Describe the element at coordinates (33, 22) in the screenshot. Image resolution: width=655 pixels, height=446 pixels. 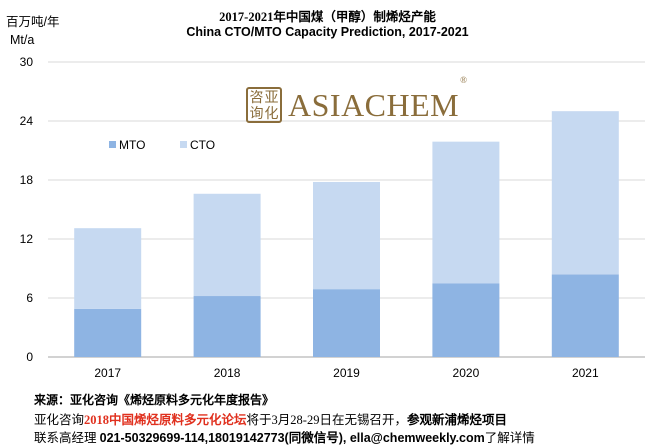
I see `y-axis-label-cn: 百万吨/年` at that location.